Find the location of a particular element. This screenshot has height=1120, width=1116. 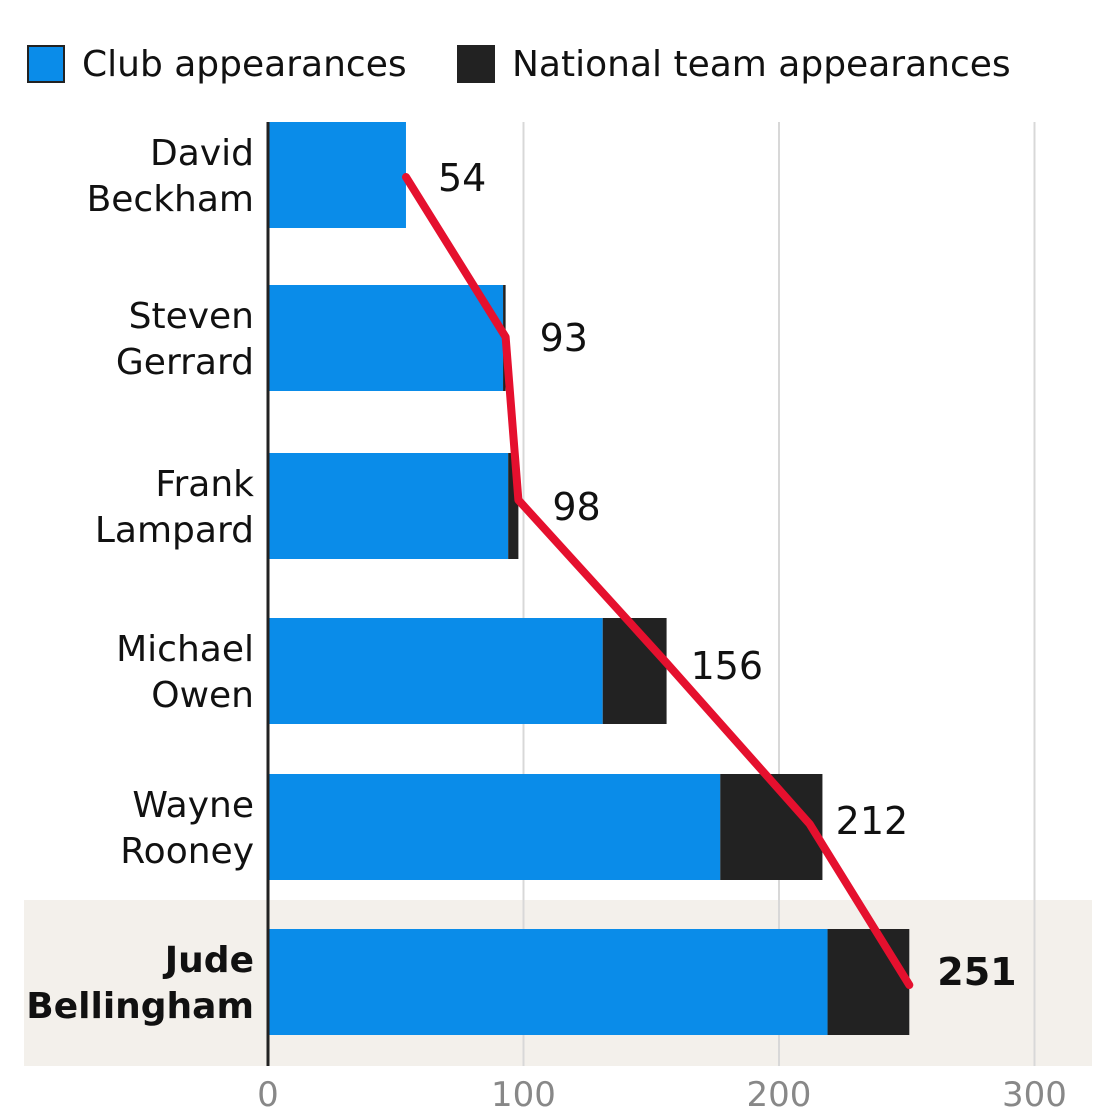

total-label-4: 156 is located at coordinates (727, 666).